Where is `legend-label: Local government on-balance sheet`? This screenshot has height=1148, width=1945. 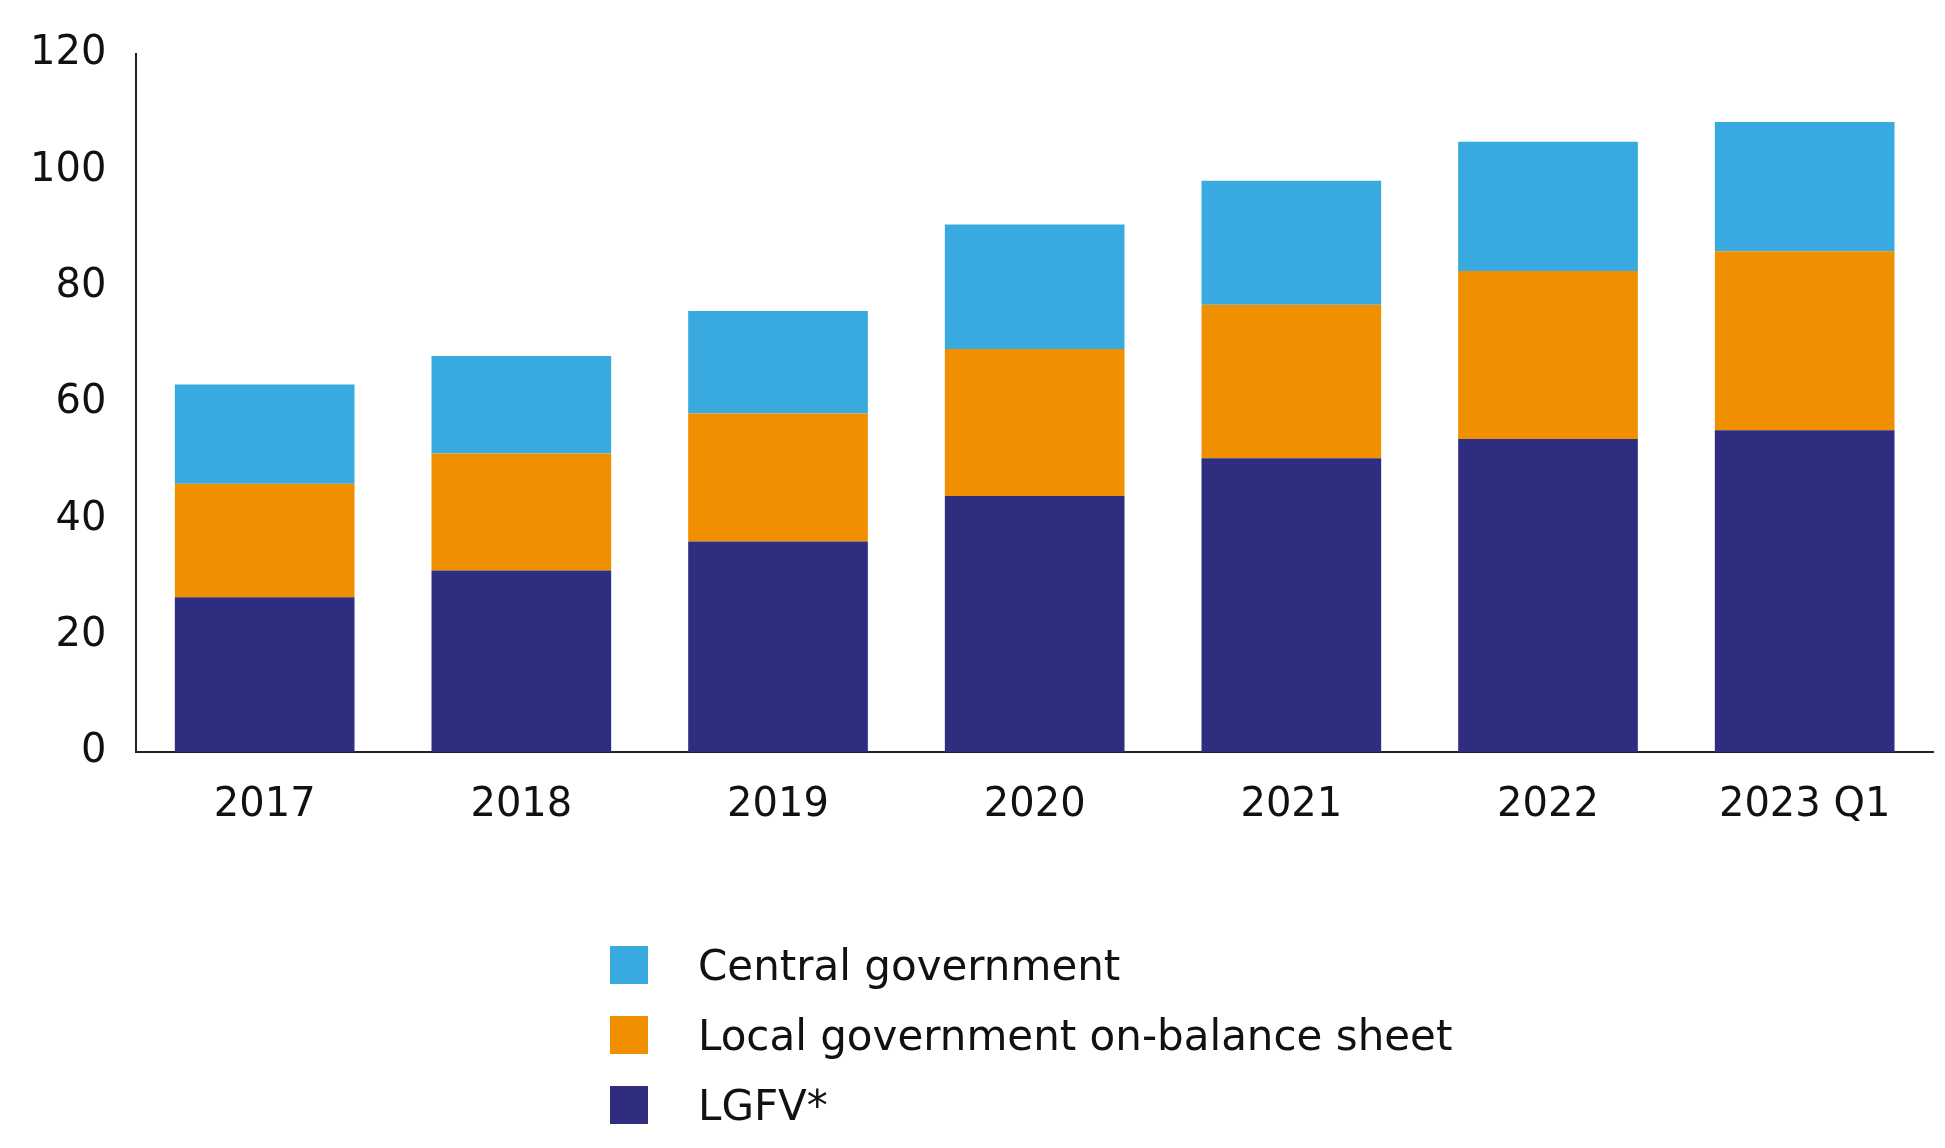 legend-label: Local government on-balance sheet is located at coordinates (1075, 1035).